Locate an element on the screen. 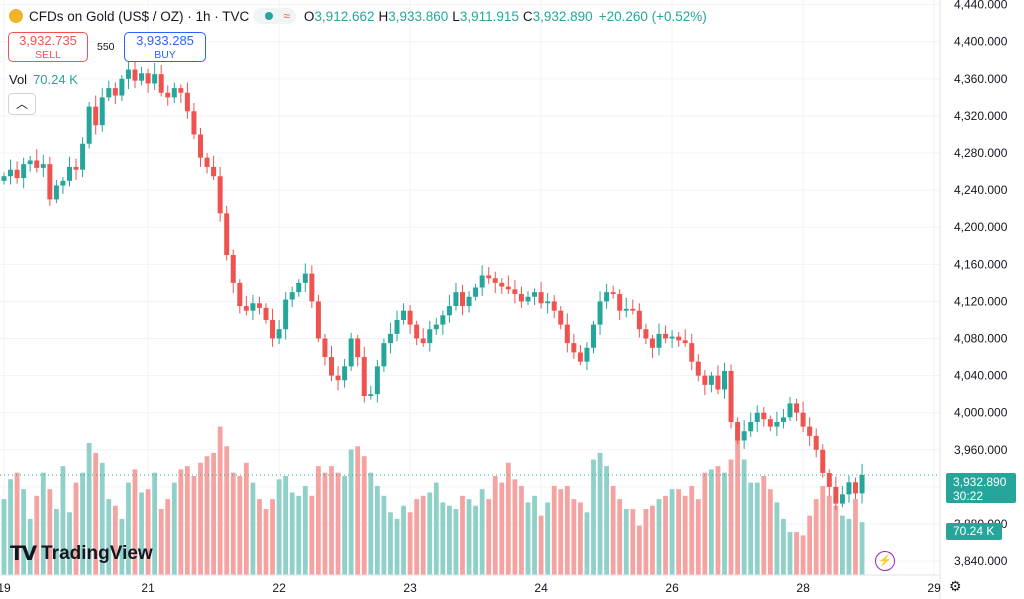  volume-label: Vol is located at coordinates (18, 79).